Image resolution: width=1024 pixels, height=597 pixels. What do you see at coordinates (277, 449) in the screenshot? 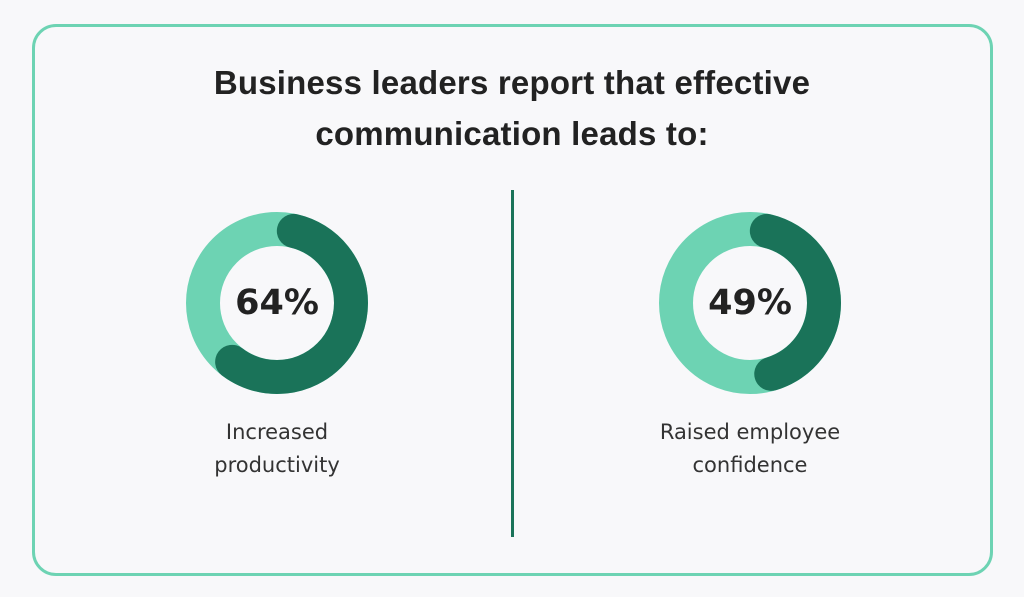
I see `stat-label-productivity: Increased productivity` at bounding box center [277, 449].